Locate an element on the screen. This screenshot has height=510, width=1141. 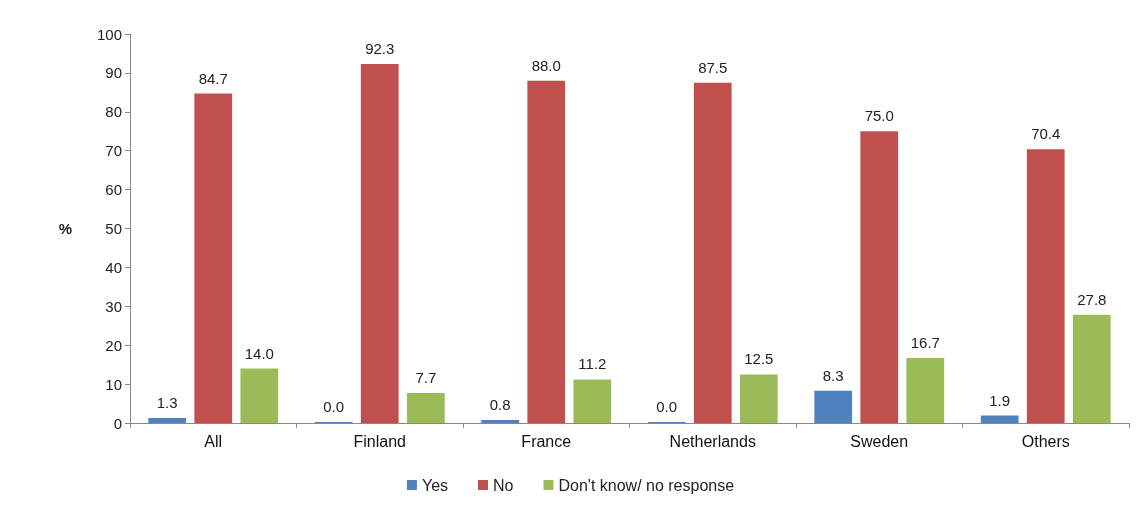
y-tick-label: 50 is located at coordinates (113, 228).